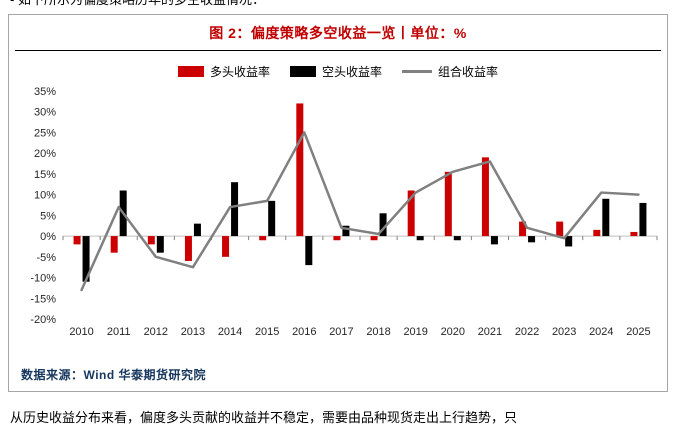 This screenshot has width=676, height=426. What do you see at coordinates (351, 72) in the screenshot?
I see `legend-label-short: 空头收益率` at bounding box center [351, 72].